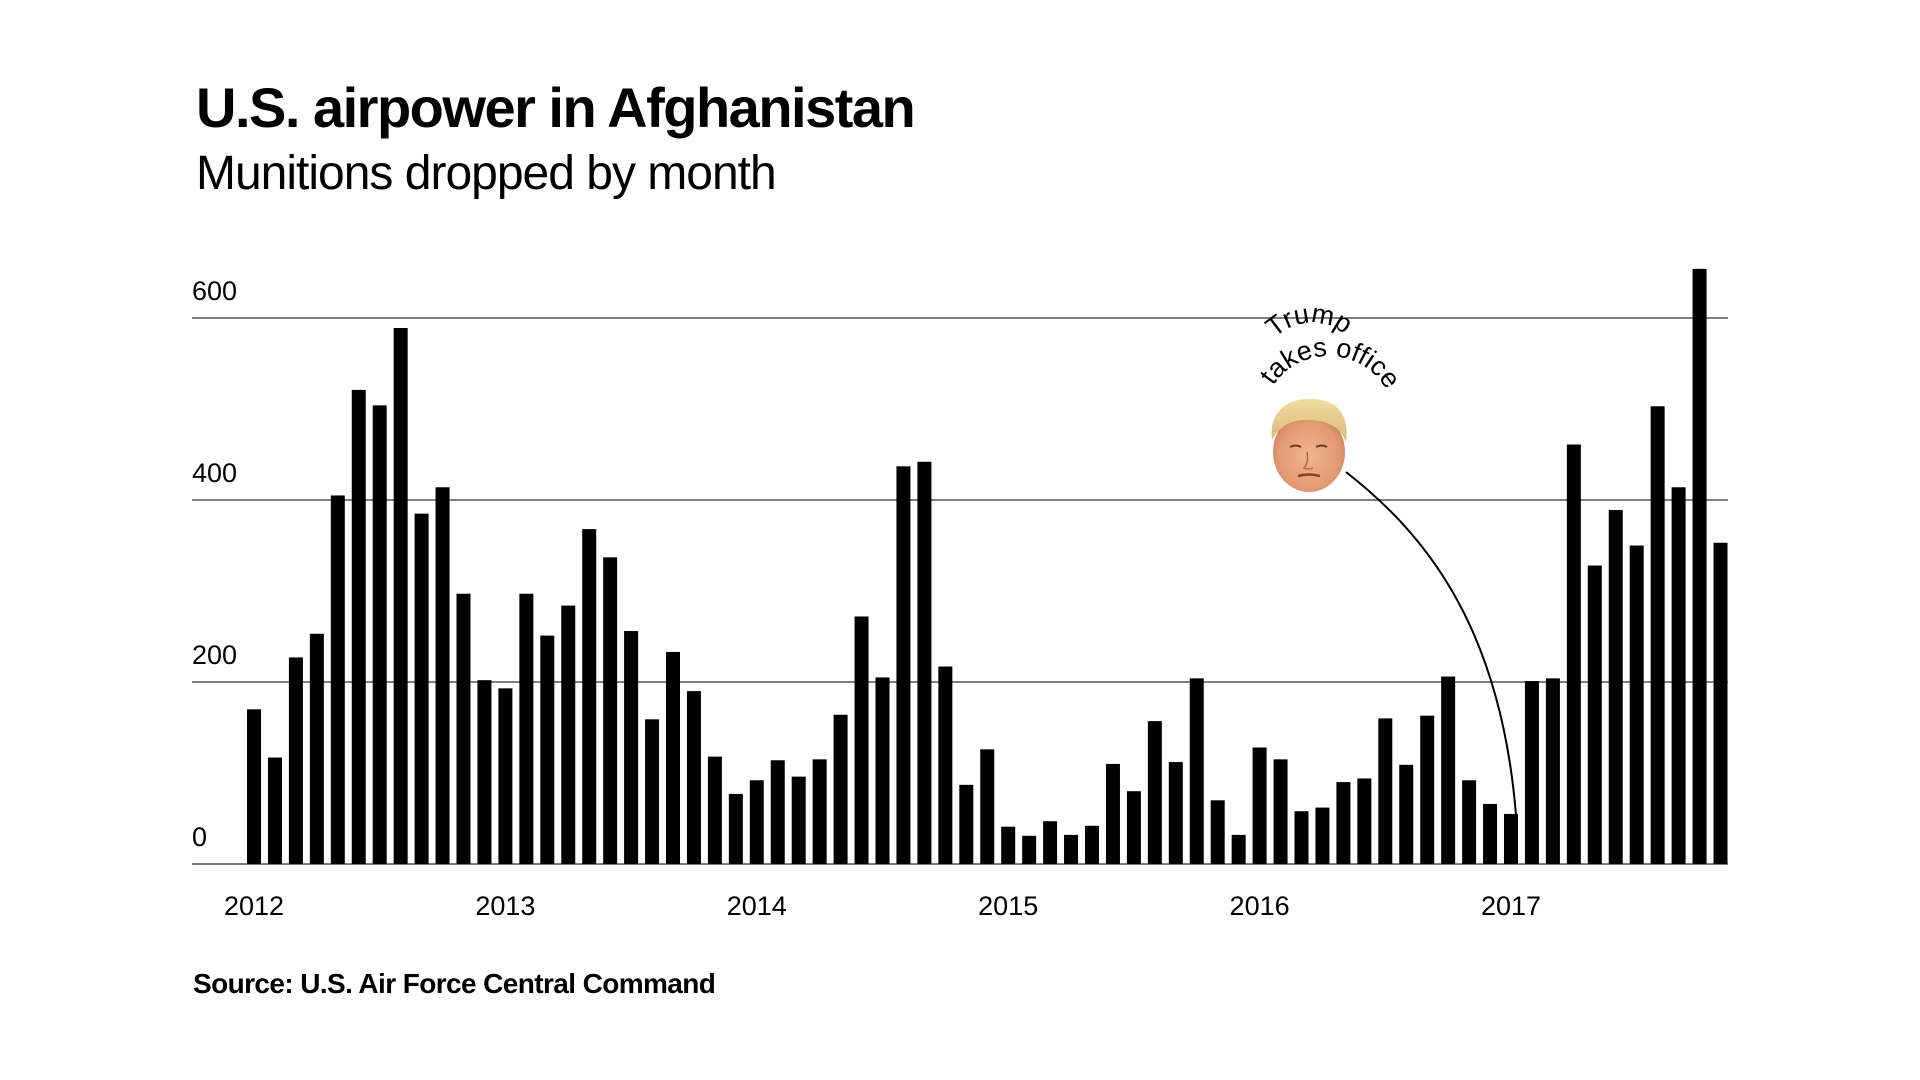 The image size is (1920, 1080). I want to click on y-tick-label: 200, so click(214, 655).